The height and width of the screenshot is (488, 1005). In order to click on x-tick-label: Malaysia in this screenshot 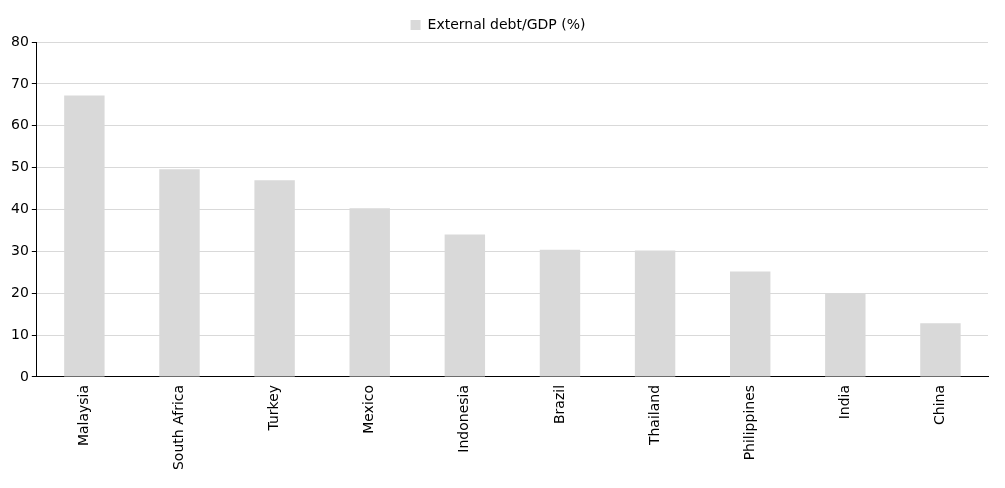, I will do `click(83, 415)`.